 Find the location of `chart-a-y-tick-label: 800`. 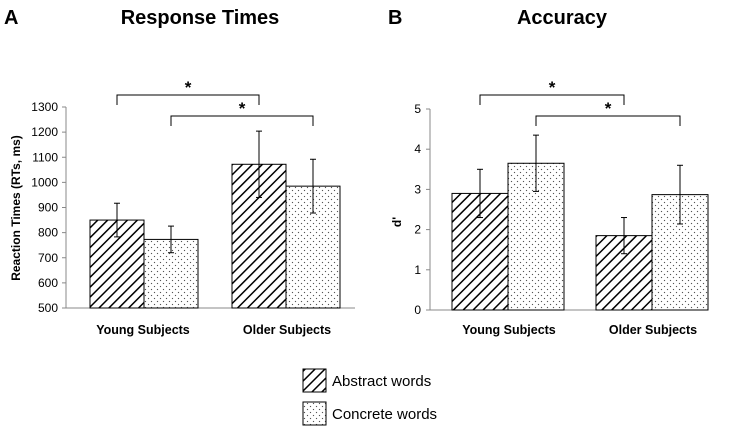

chart-a-y-tick-label: 800 is located at coordinates (48, 233).